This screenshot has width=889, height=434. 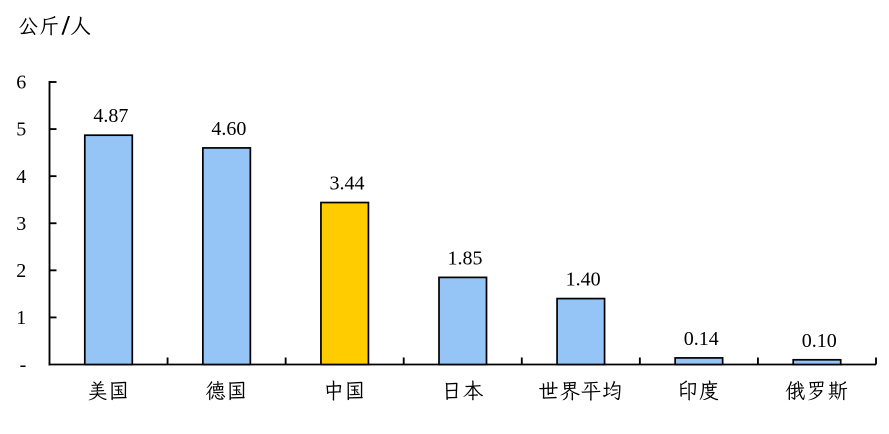 I want to click on svg-text: 5, so click(x=21, y=130).